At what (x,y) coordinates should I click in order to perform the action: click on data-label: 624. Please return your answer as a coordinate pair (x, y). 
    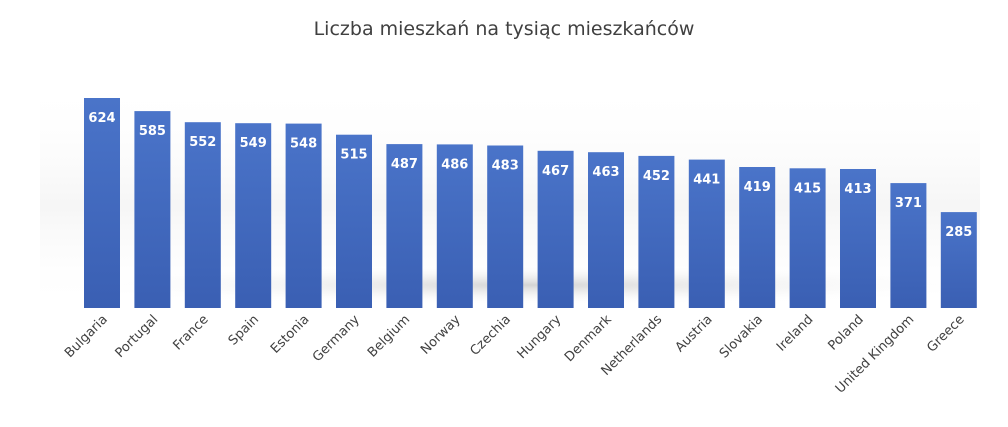
    Looking at the image, I should click on (101, 118).